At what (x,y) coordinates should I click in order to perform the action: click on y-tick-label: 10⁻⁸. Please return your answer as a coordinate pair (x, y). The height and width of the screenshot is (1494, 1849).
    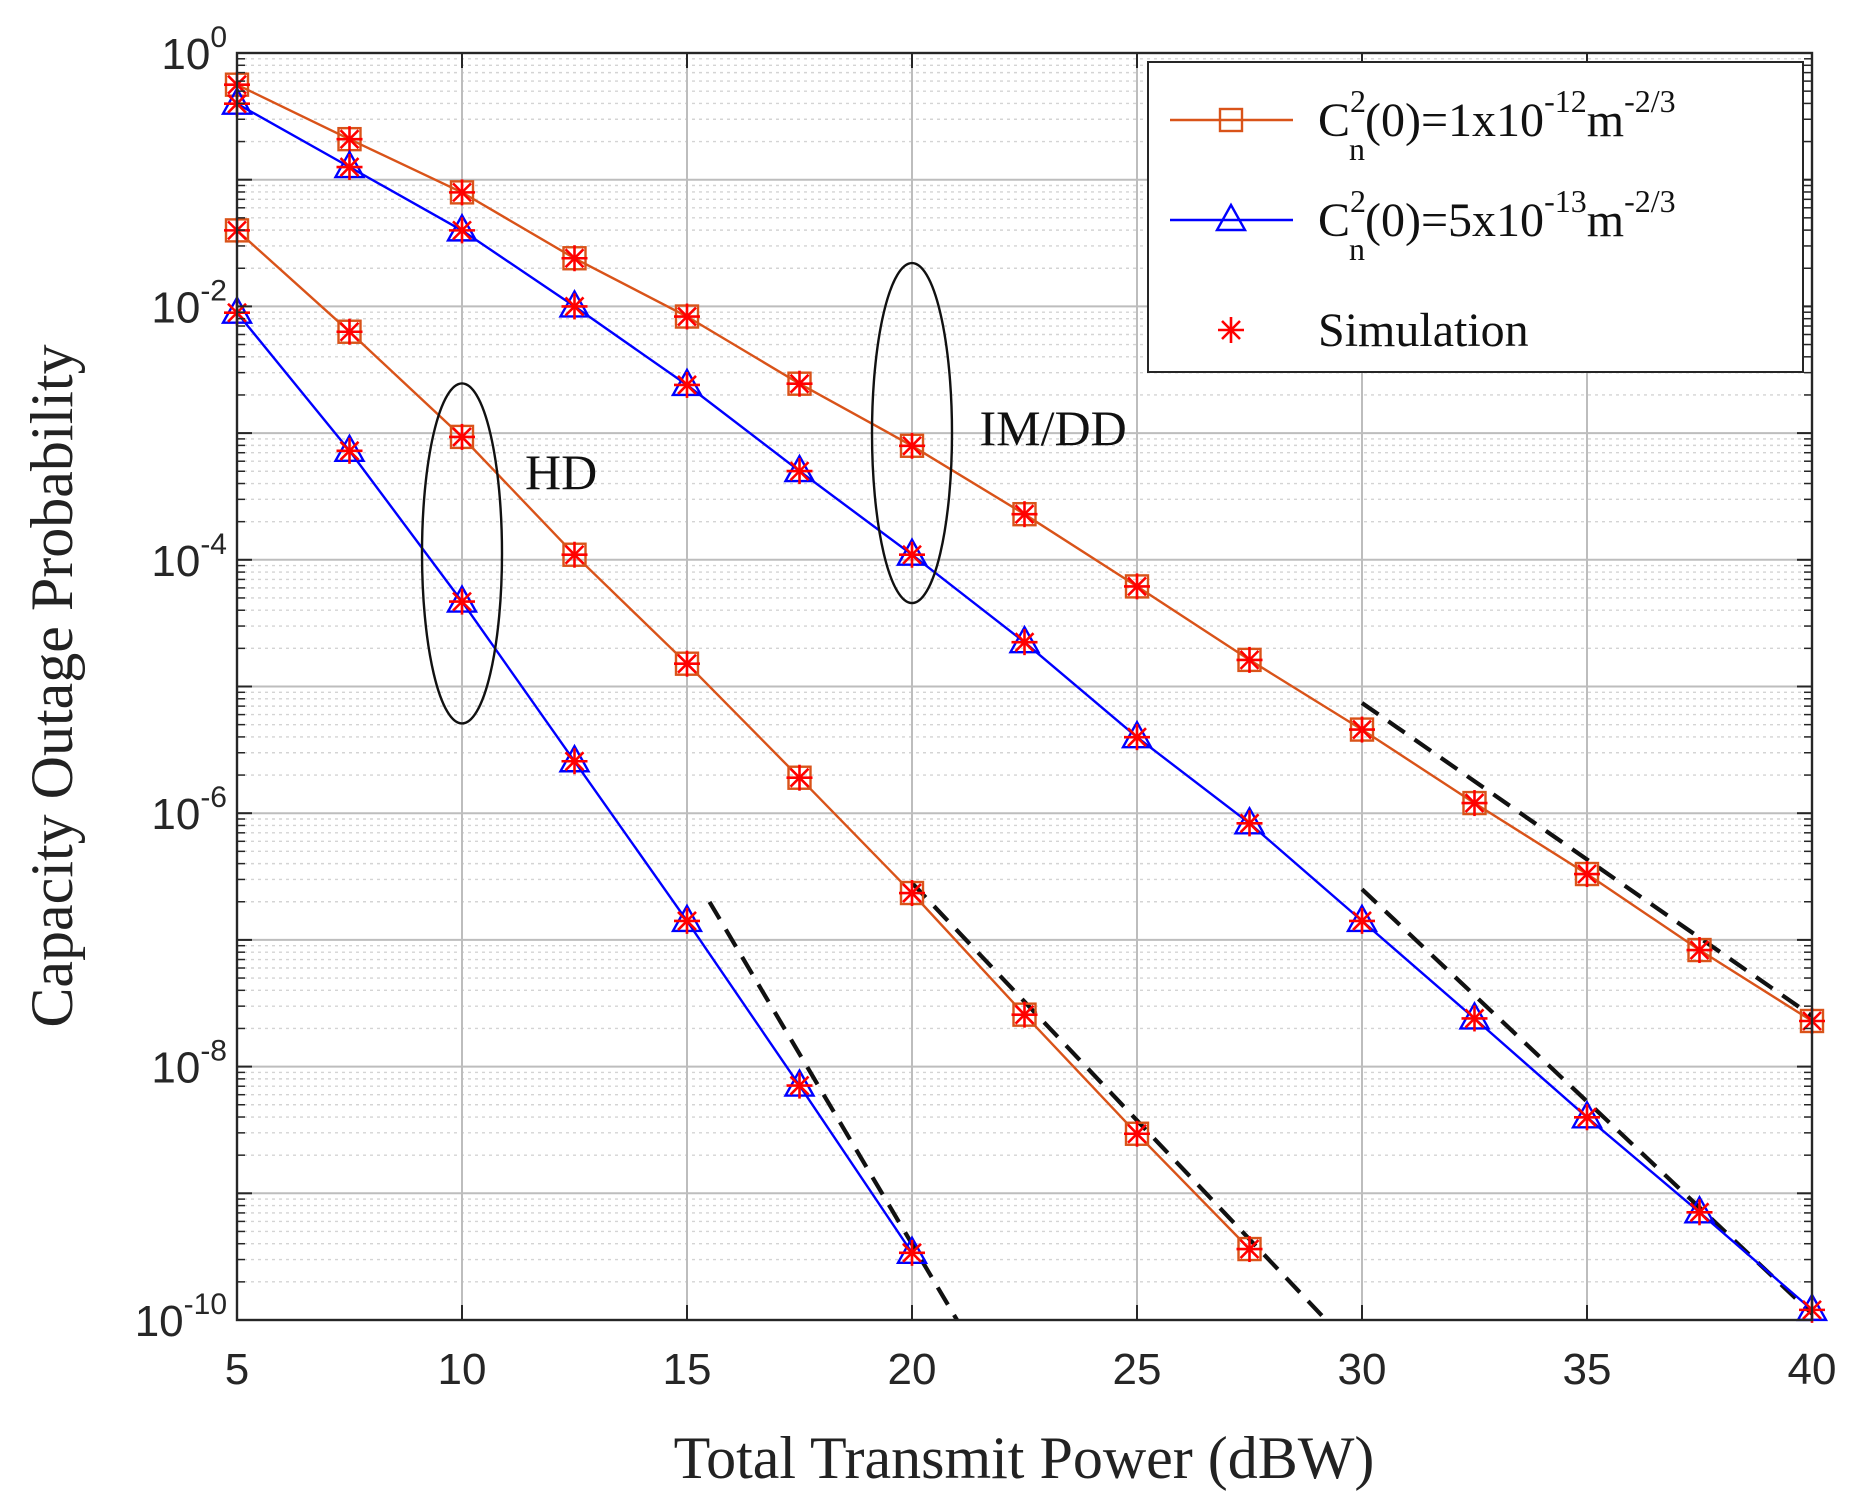
    Looking at the image, I should click on (189, 1064).